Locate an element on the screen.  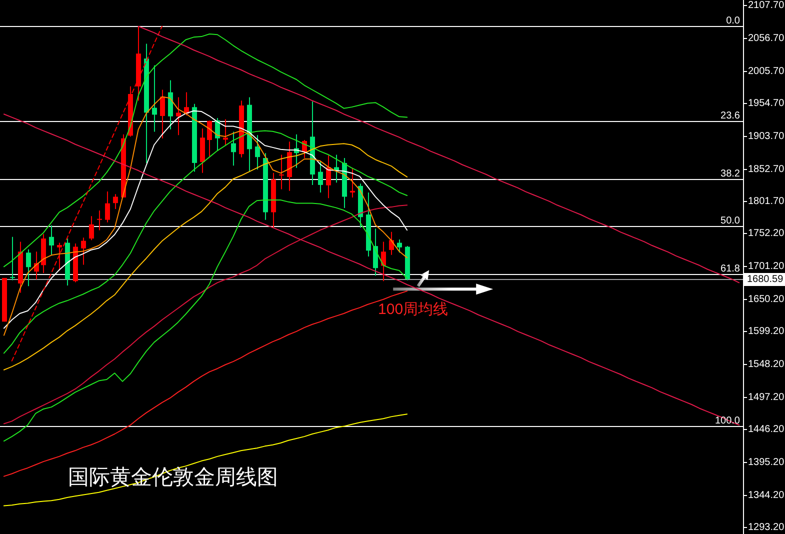
ref-line-label: 1680.59 is located at coordinates (765, 279).